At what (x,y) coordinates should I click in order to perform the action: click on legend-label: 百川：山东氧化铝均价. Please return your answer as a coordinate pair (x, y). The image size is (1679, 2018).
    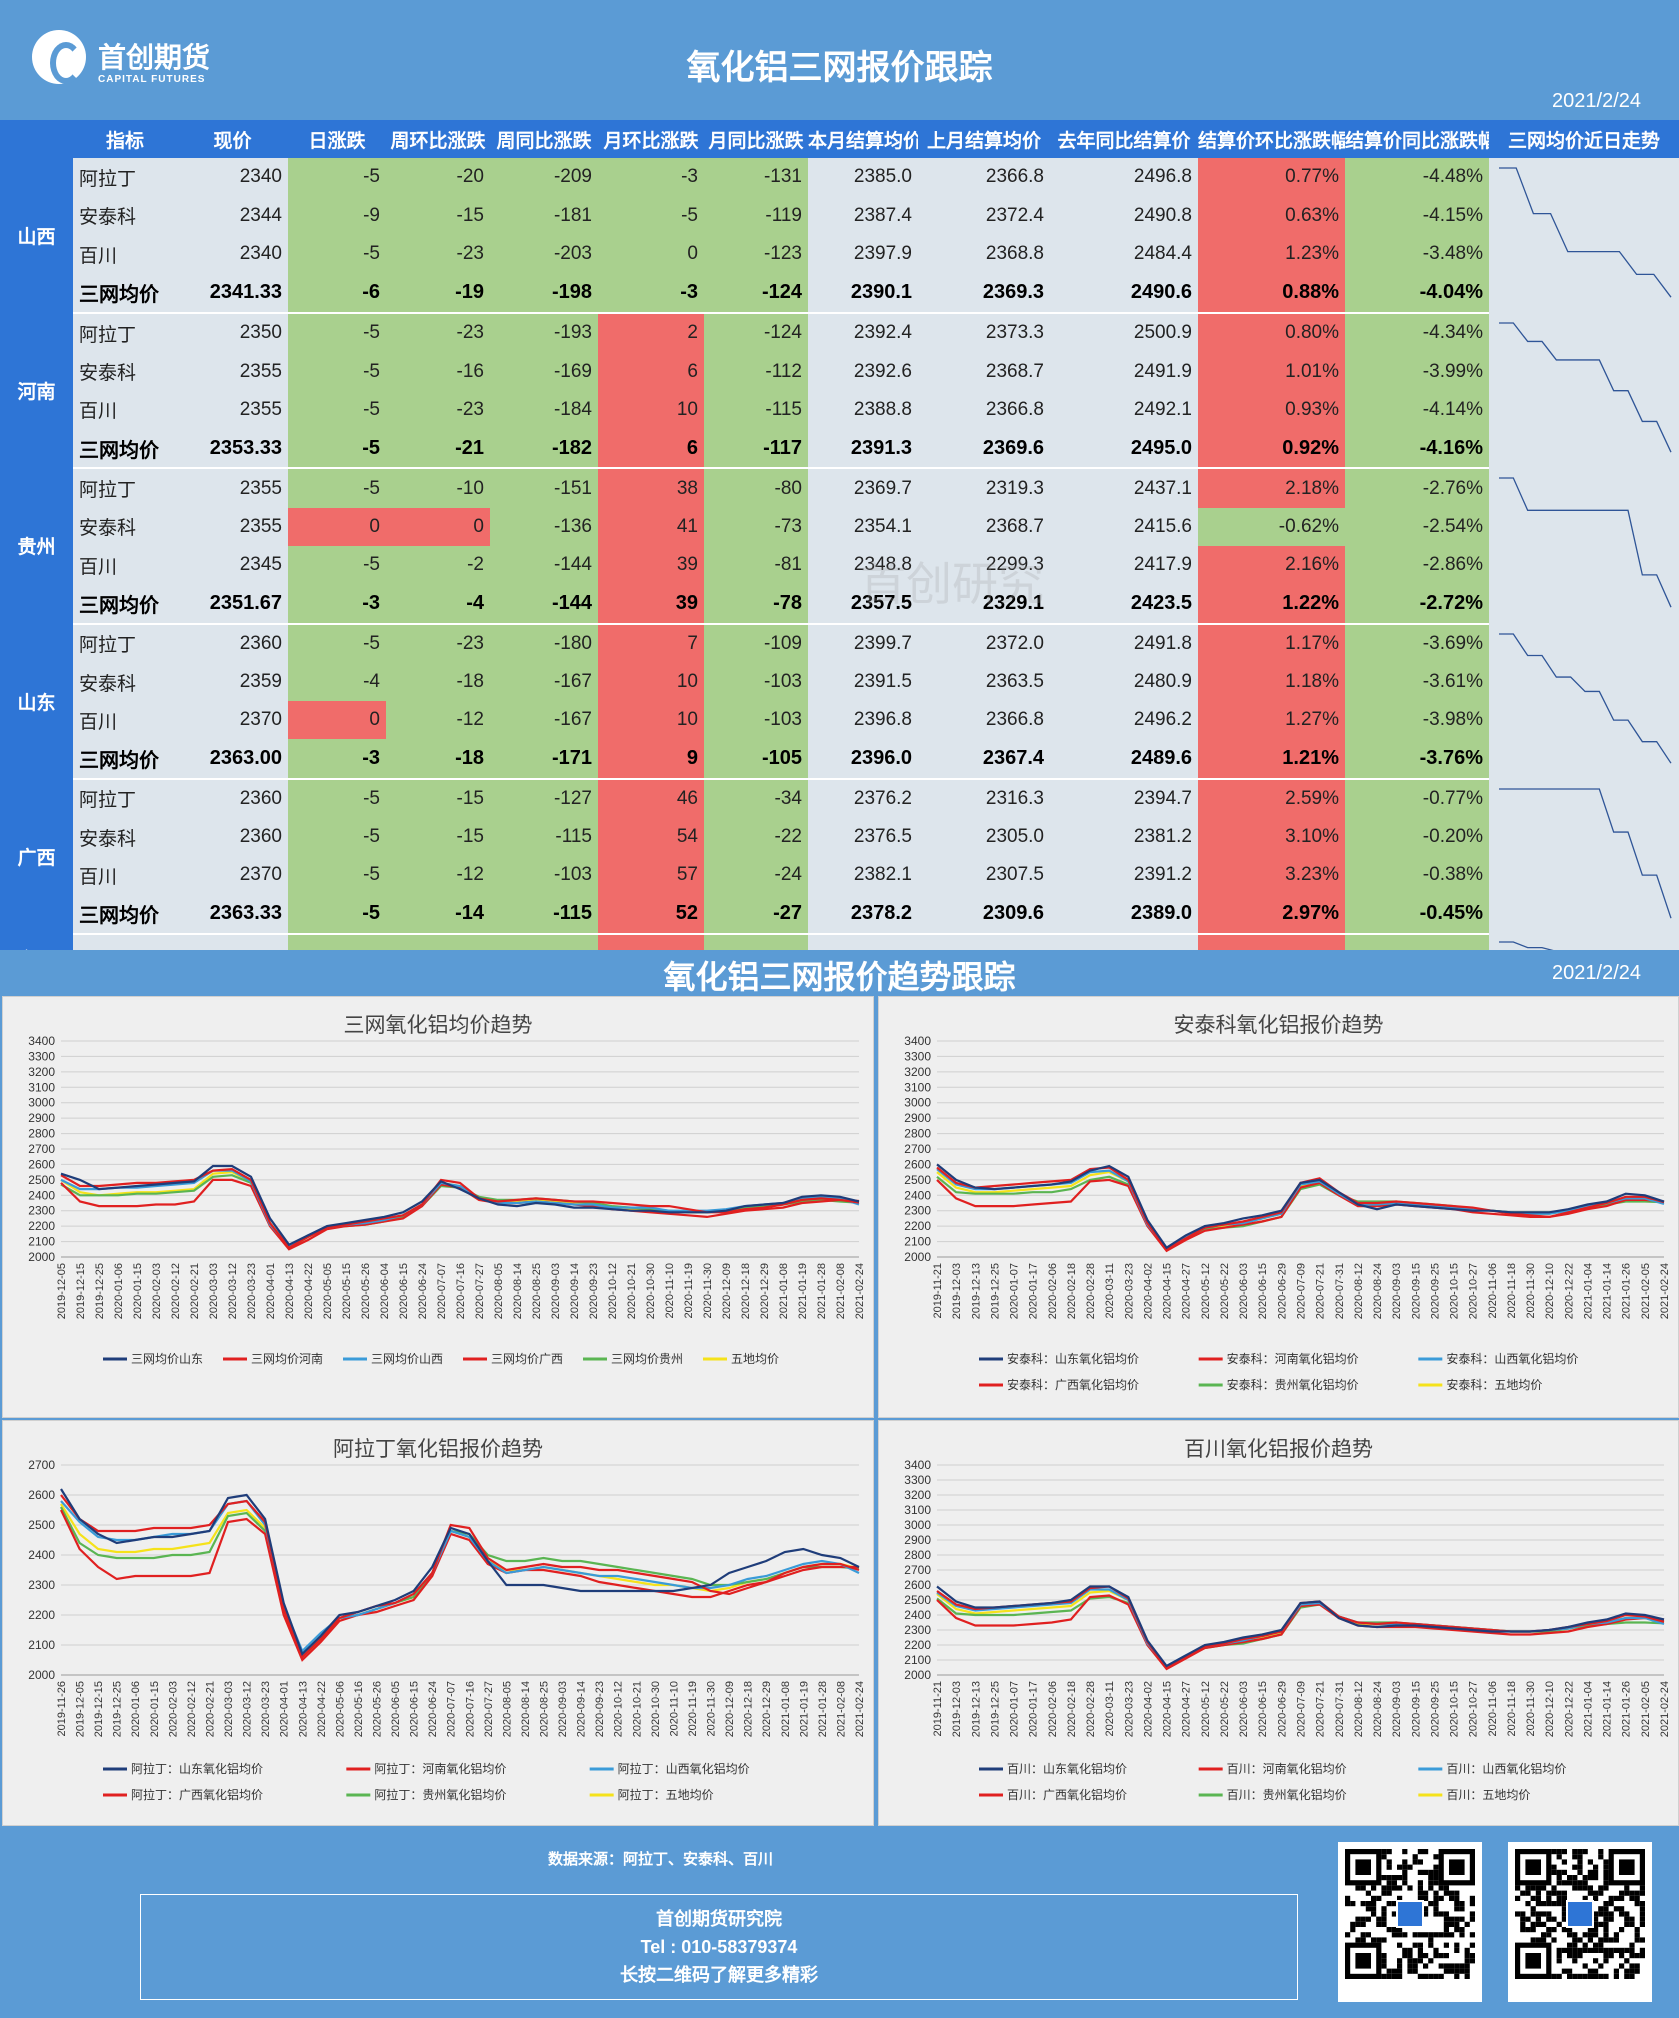
    Looking at the image, I should click on (1067, 1768).